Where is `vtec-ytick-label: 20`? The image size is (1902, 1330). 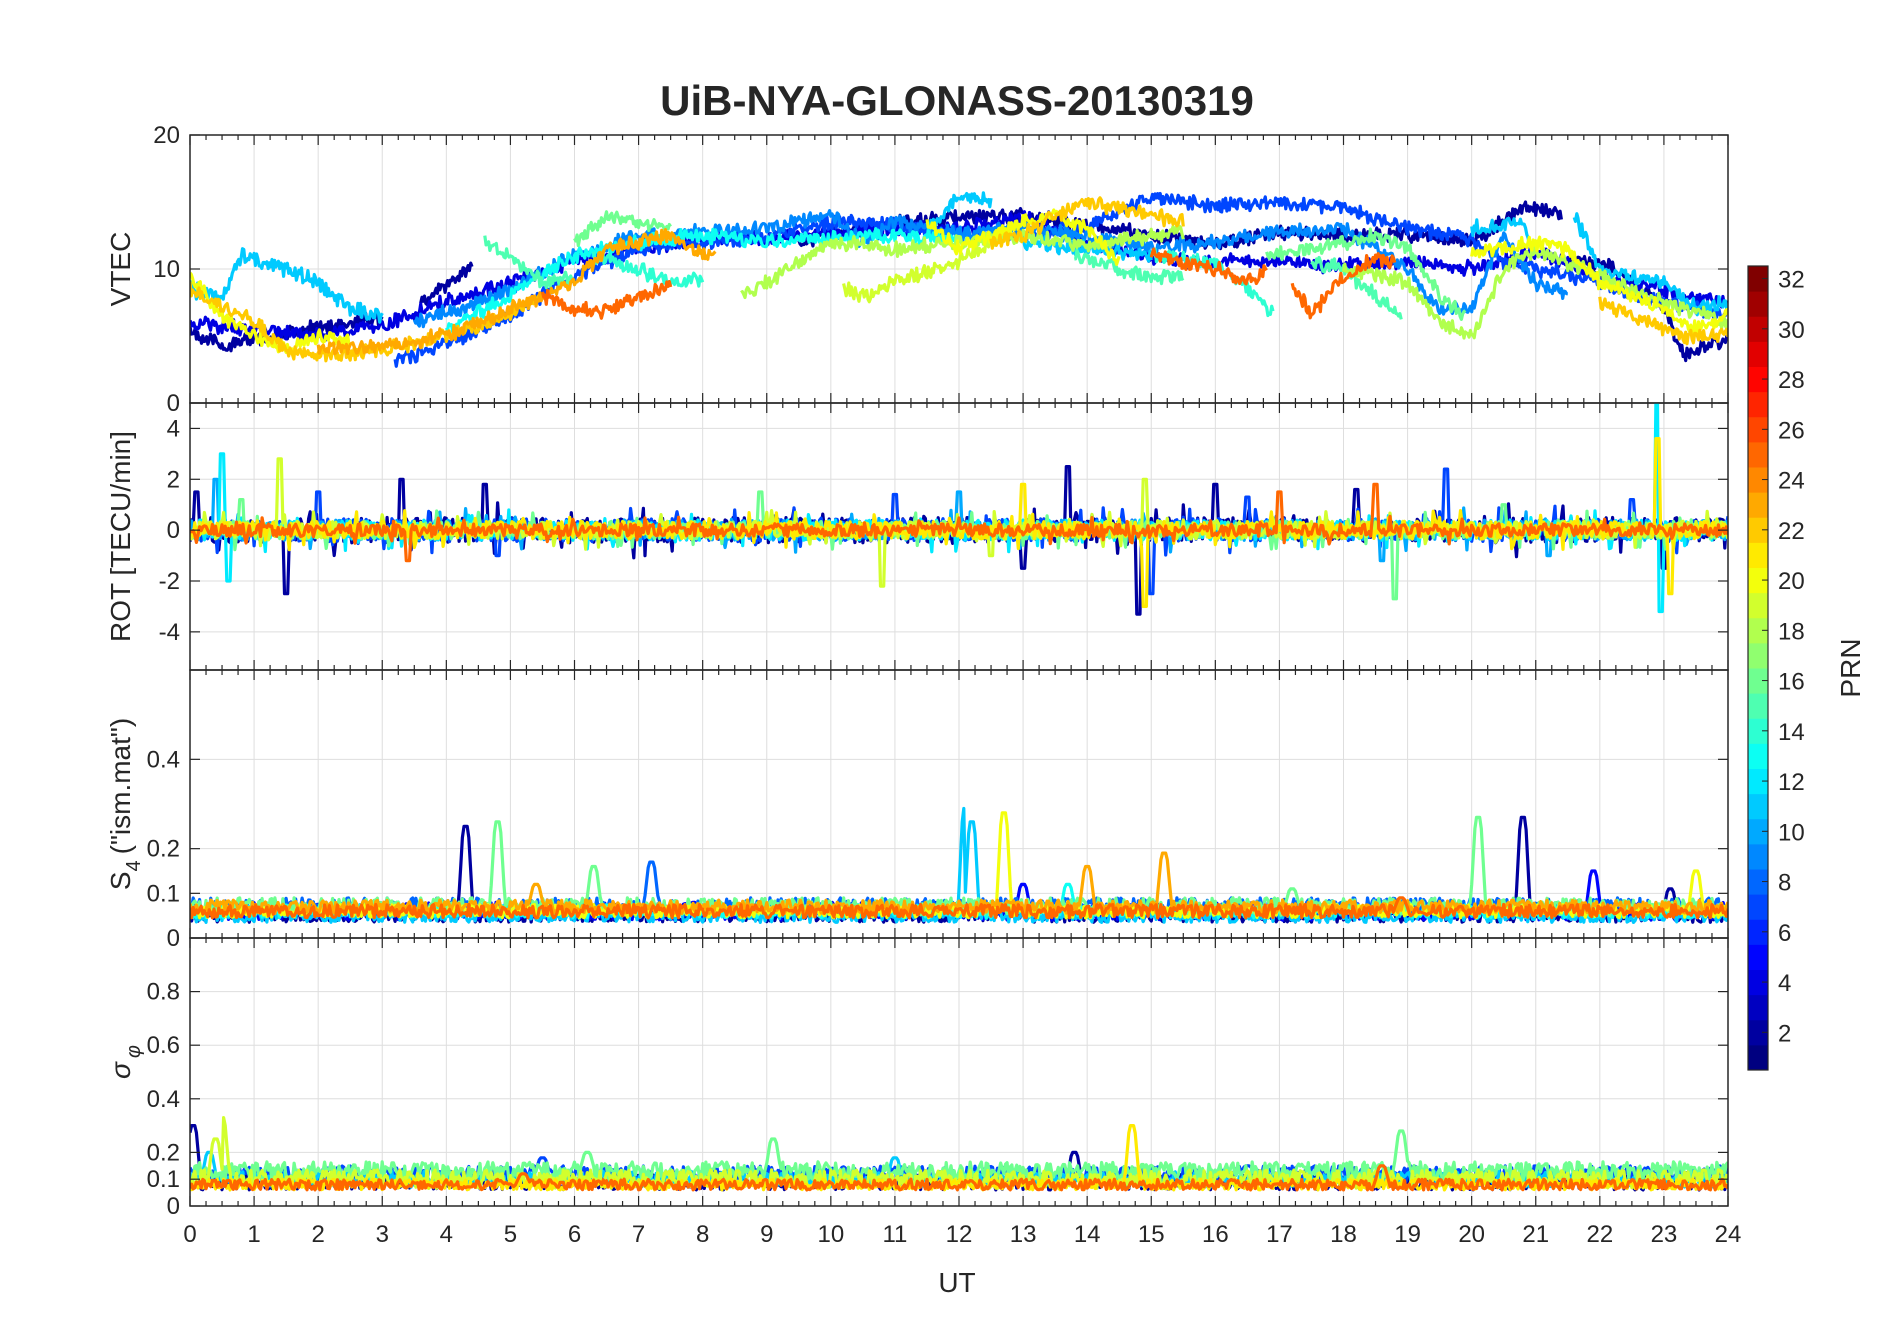
vtec-ytick-label: 20 is located at coordinates (166, 135).